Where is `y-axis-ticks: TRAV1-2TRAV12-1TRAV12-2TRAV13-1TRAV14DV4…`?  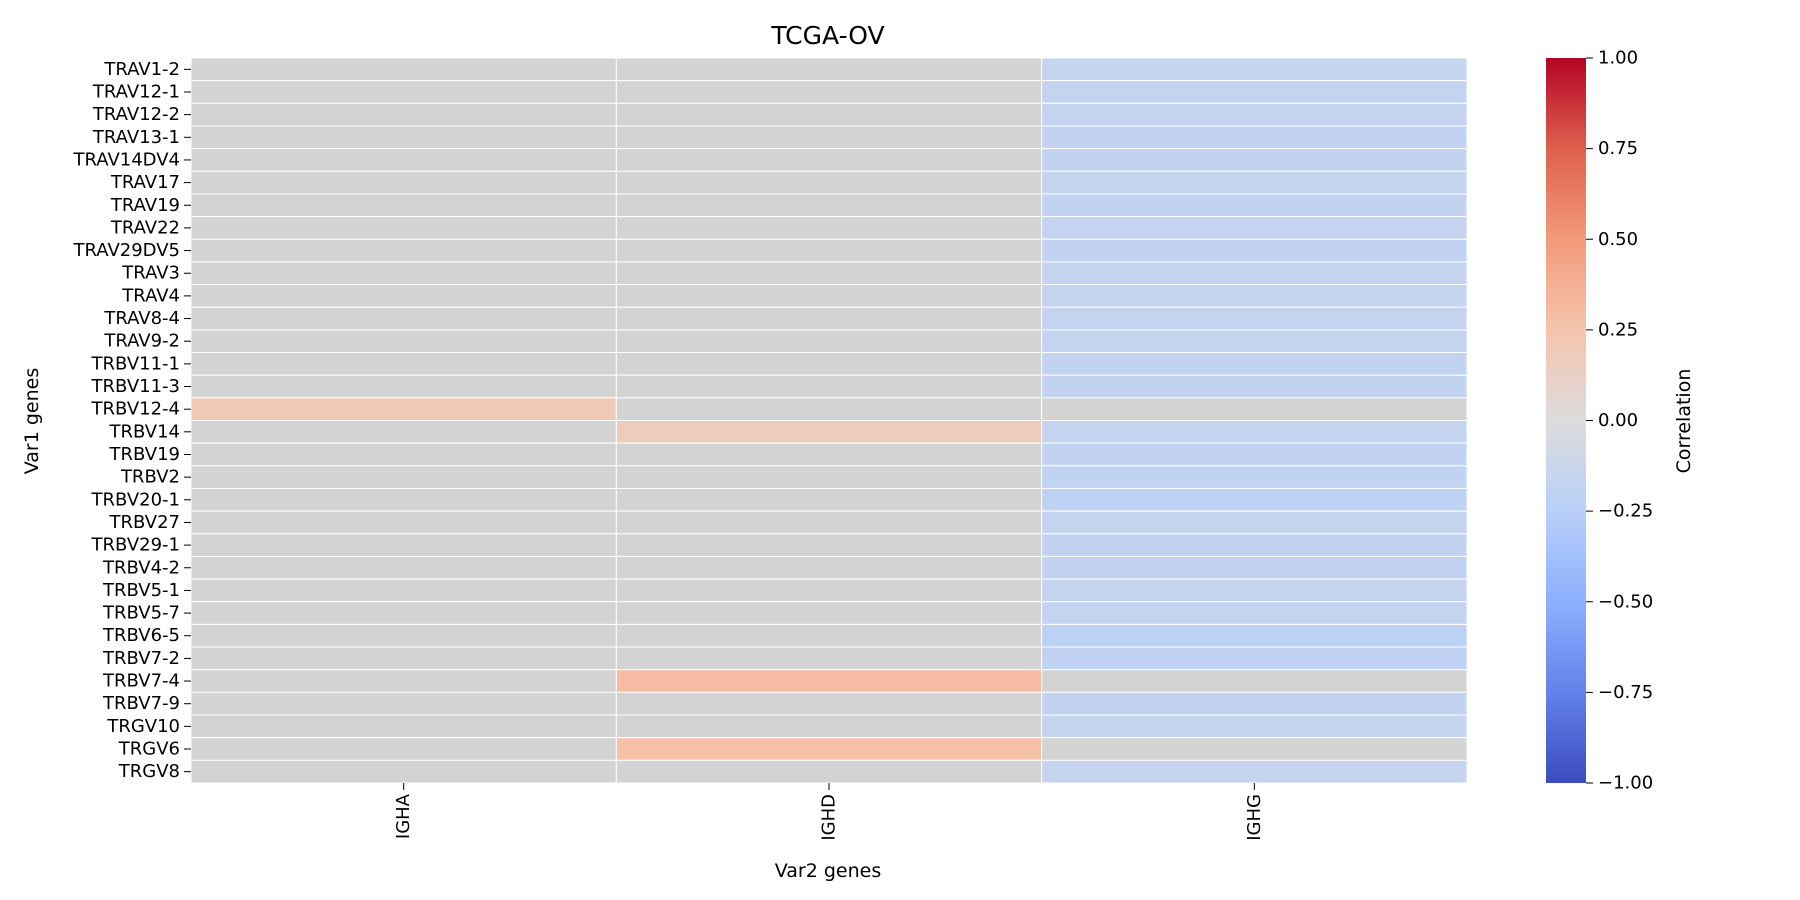 y-axis-ticks: TRAV1-2TRAV12-1TRAV12-2TRAV13-1TRAV14DV4… is located at coordinates (132, 420).